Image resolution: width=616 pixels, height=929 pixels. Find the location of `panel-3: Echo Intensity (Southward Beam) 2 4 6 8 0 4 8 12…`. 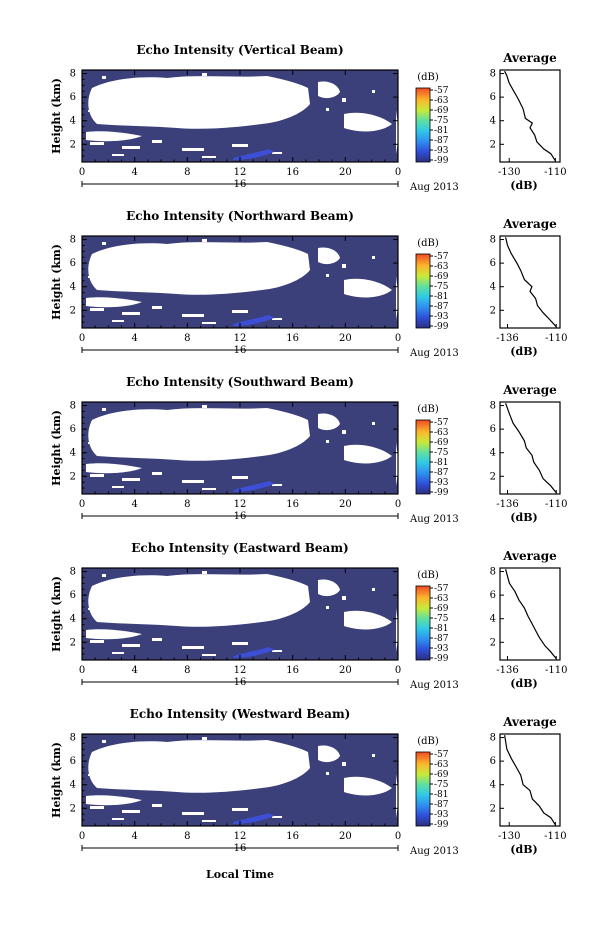

panel-3: Echo Intensity (Southward Beam) 2 4 6 8 0 4 8 12… is located at coordinates (308, 450).